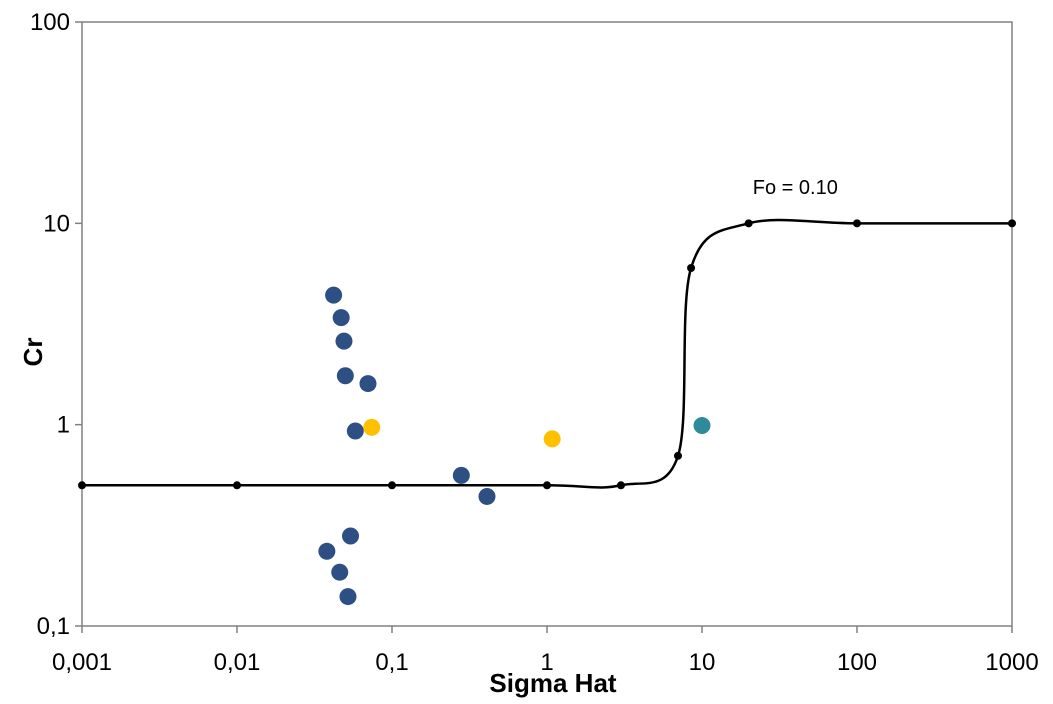  Describe the element at coordinates (702, 662) in the screenshot. I see `x-tick-label: 10` at that location.